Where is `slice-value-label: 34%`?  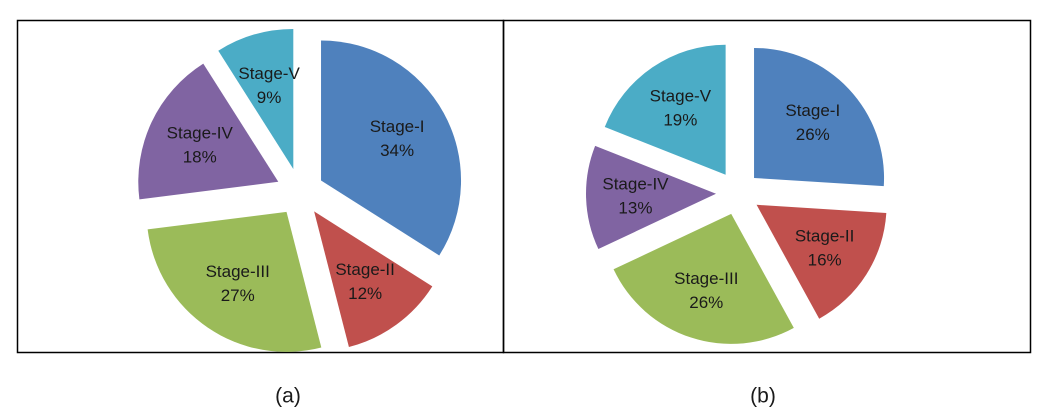
slice-value-label: 34% is located at coordinates (397, 150).